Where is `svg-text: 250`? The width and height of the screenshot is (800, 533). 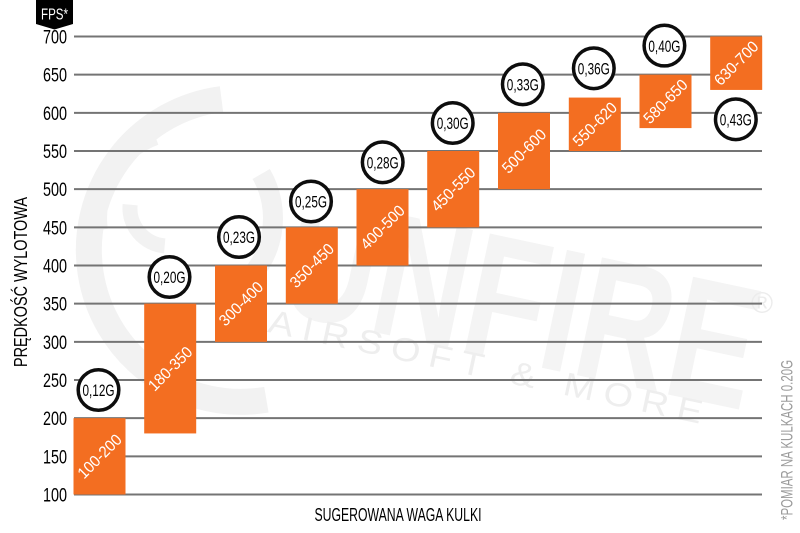 svg-text: 250 is located at coordinates (55, 381).